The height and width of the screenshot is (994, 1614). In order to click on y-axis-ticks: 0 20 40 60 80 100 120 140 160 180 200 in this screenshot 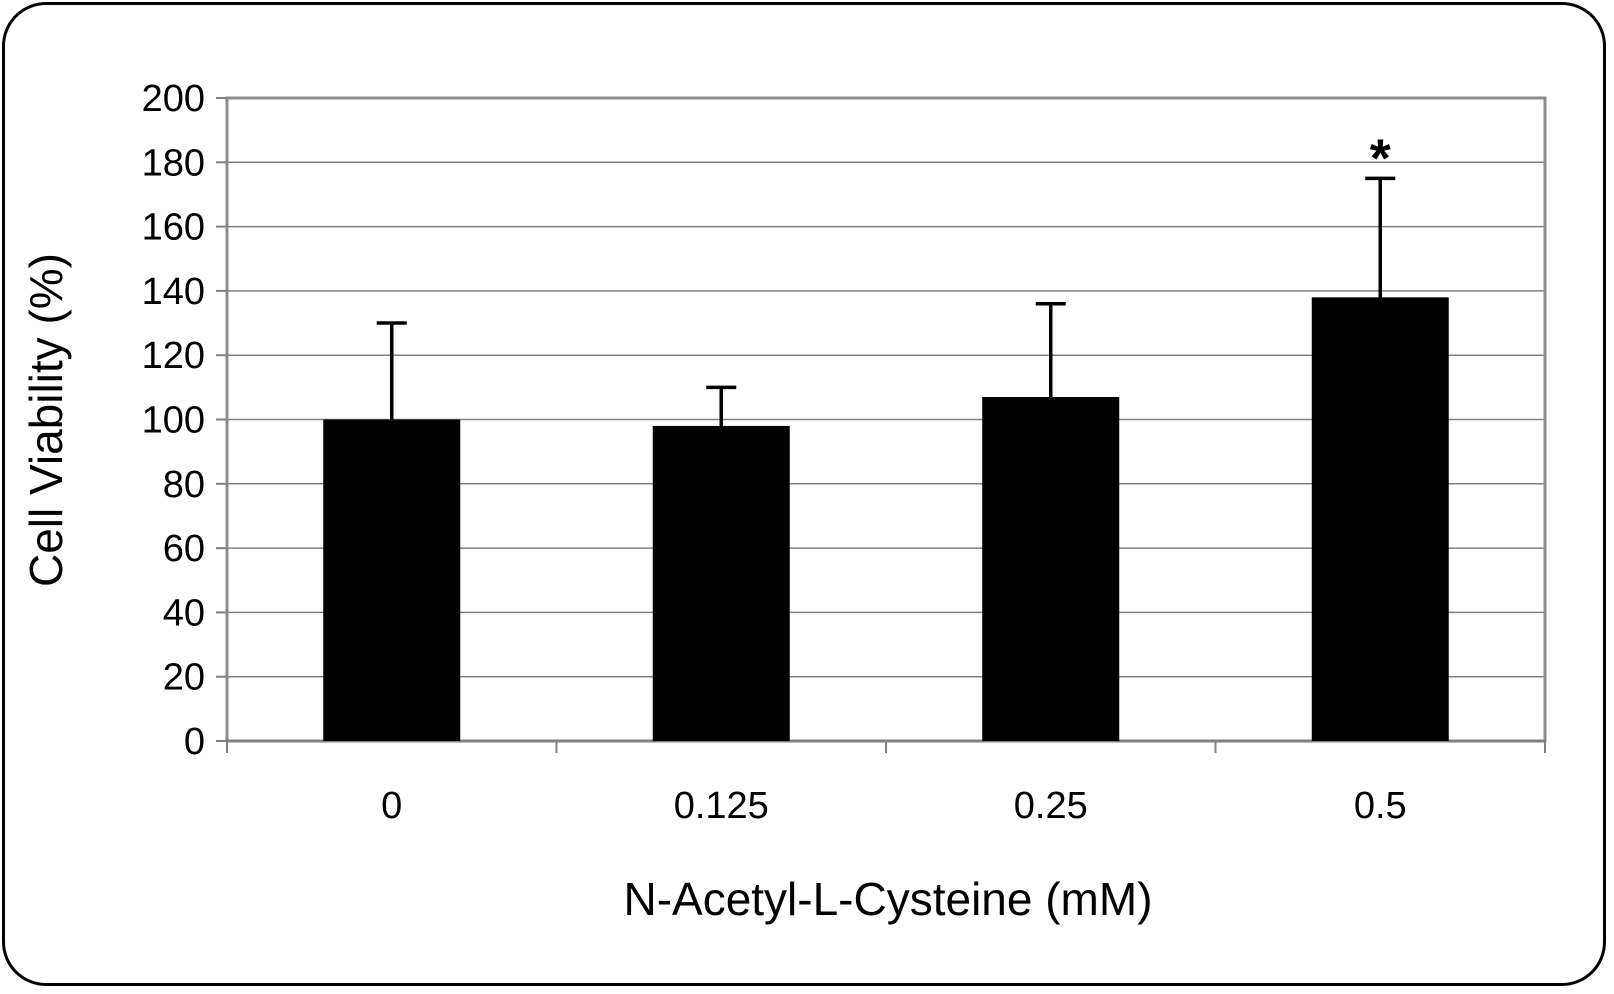, I will do `click(184, 420)`.